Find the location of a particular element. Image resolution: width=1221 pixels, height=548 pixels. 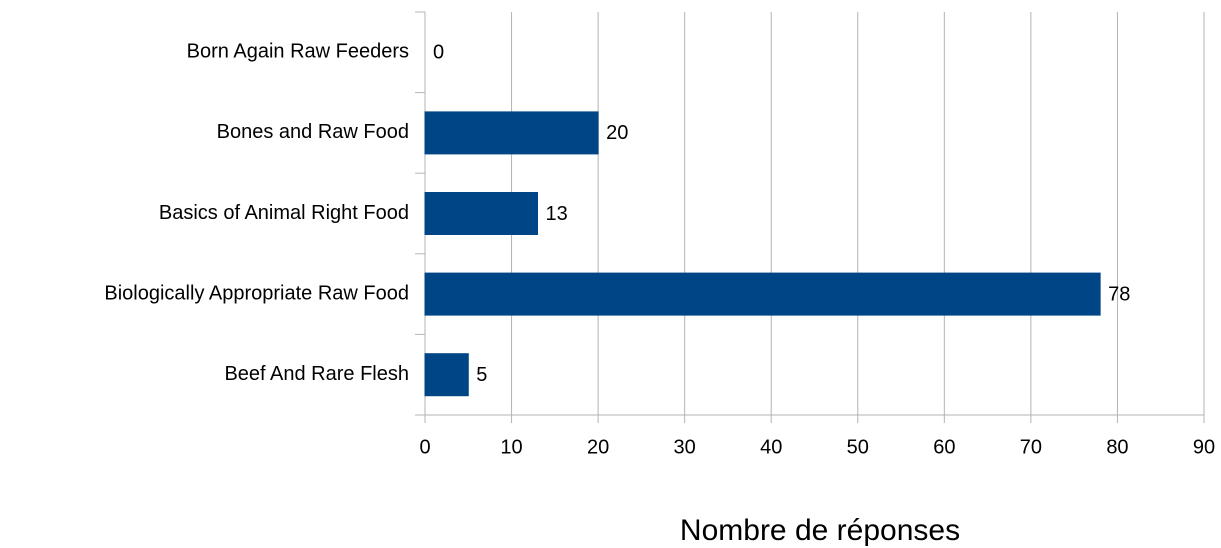

x-tick-label: 40 is located at coordinates (771, 447).